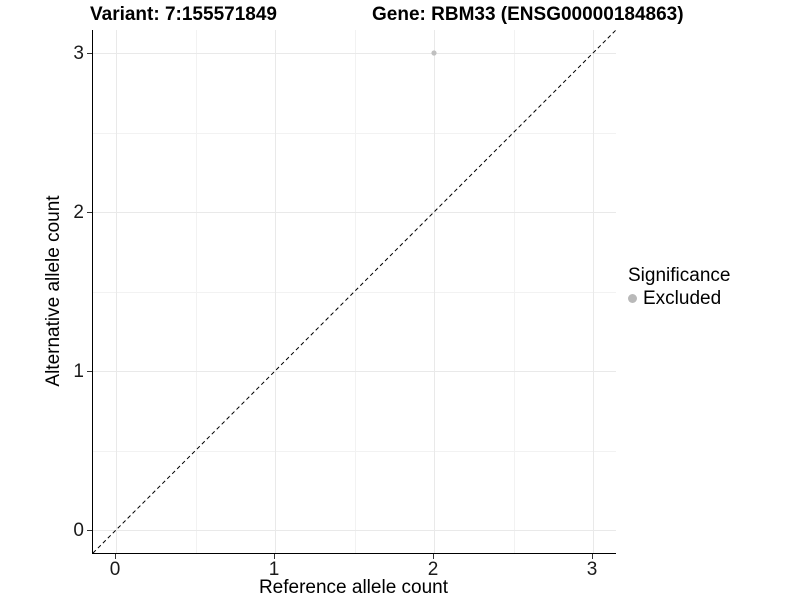 The image size is (800, 600). Describe the element at coordinates (433, 569) in the screenshot. I see `x-tick-label: 2` at that location.